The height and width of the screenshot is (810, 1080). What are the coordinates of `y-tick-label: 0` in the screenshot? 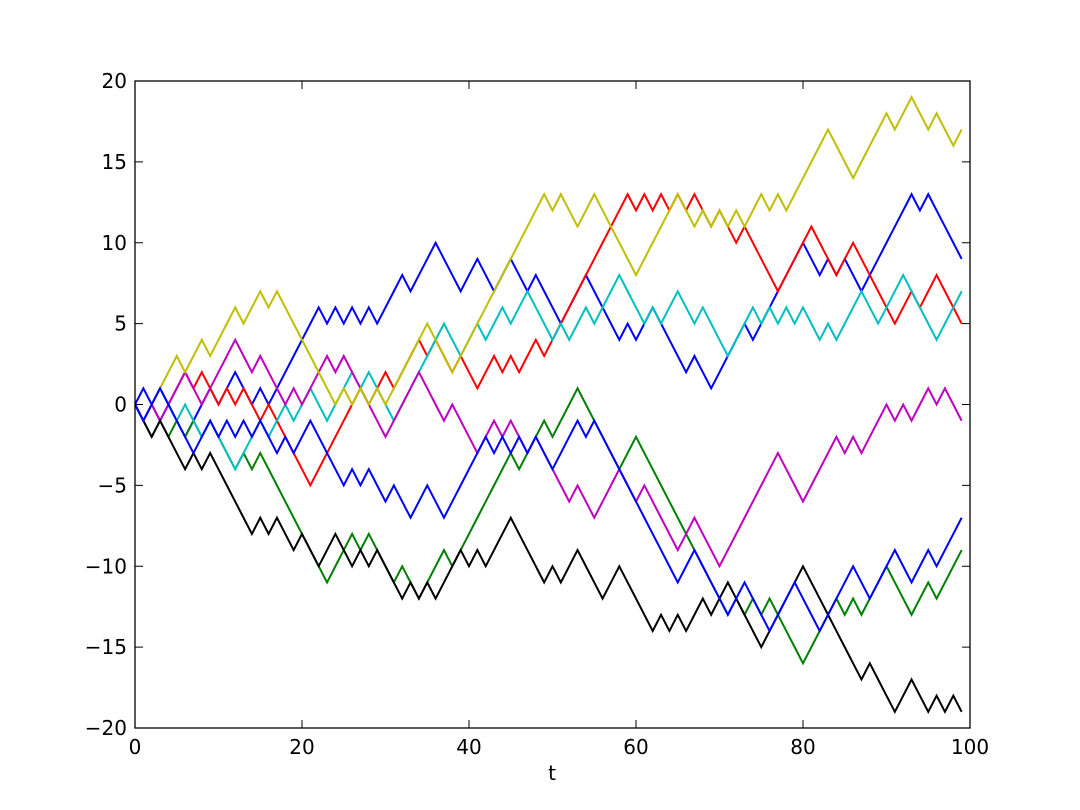 It's located at (120, 405).